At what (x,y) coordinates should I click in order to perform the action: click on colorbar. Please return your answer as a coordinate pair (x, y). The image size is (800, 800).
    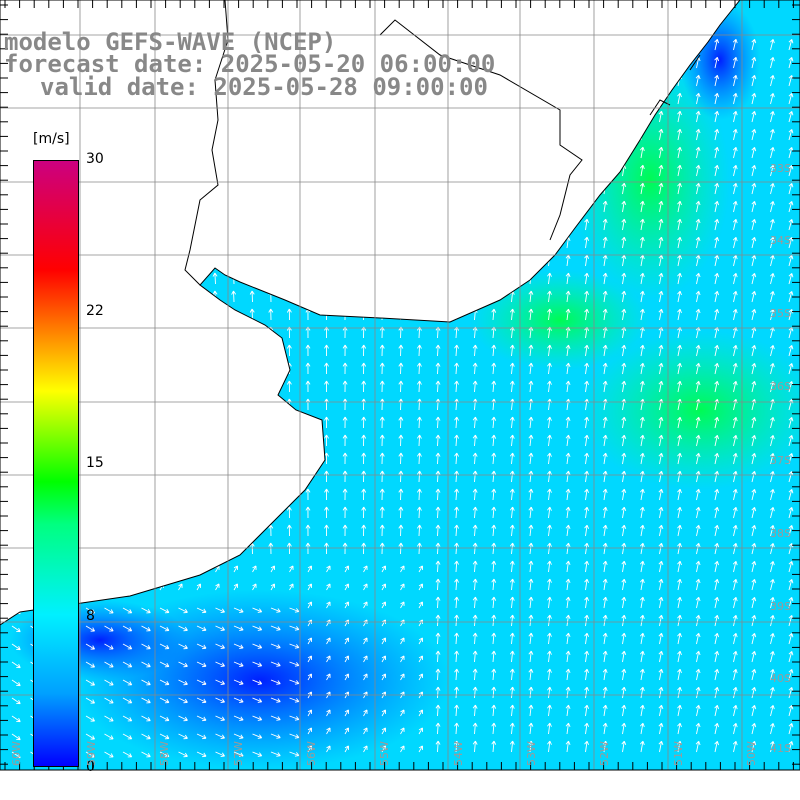
    Looking at the image, I should click on (56, 463).